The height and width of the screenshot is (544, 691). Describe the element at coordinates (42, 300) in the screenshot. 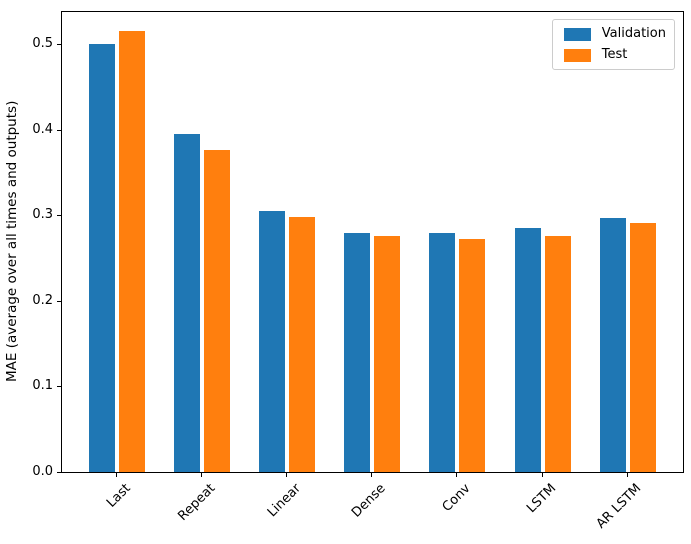

I see `y-tick-label: 0.2` at that location.